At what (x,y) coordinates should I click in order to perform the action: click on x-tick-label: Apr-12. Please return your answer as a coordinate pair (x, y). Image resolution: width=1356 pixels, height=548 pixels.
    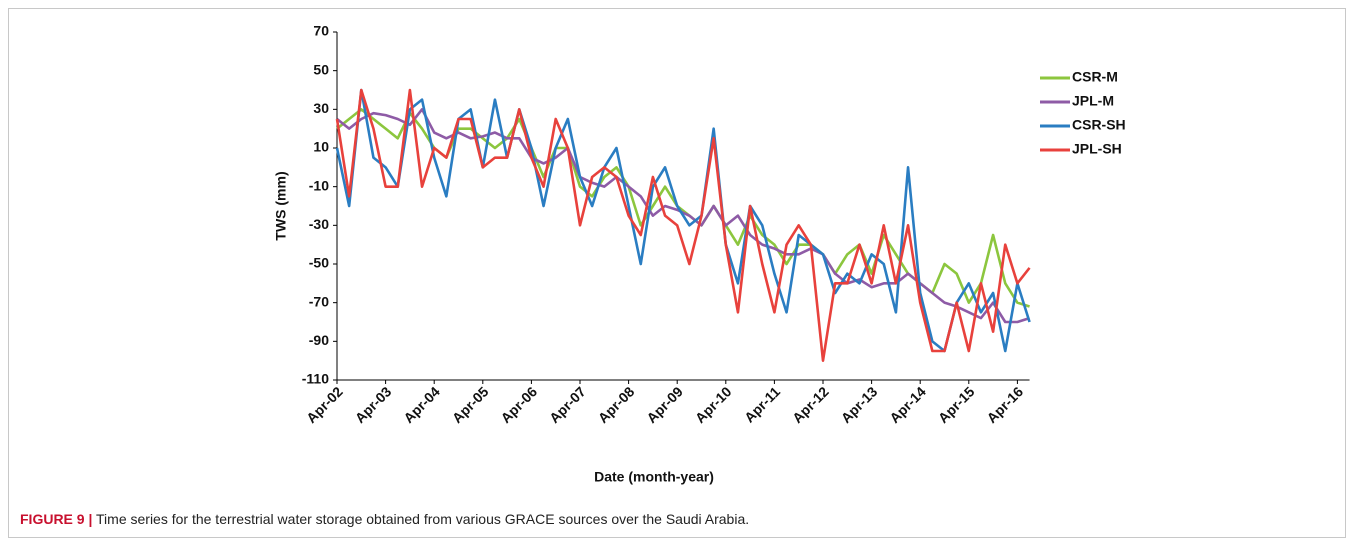
    Looking at the image, I should click on (810, 404).